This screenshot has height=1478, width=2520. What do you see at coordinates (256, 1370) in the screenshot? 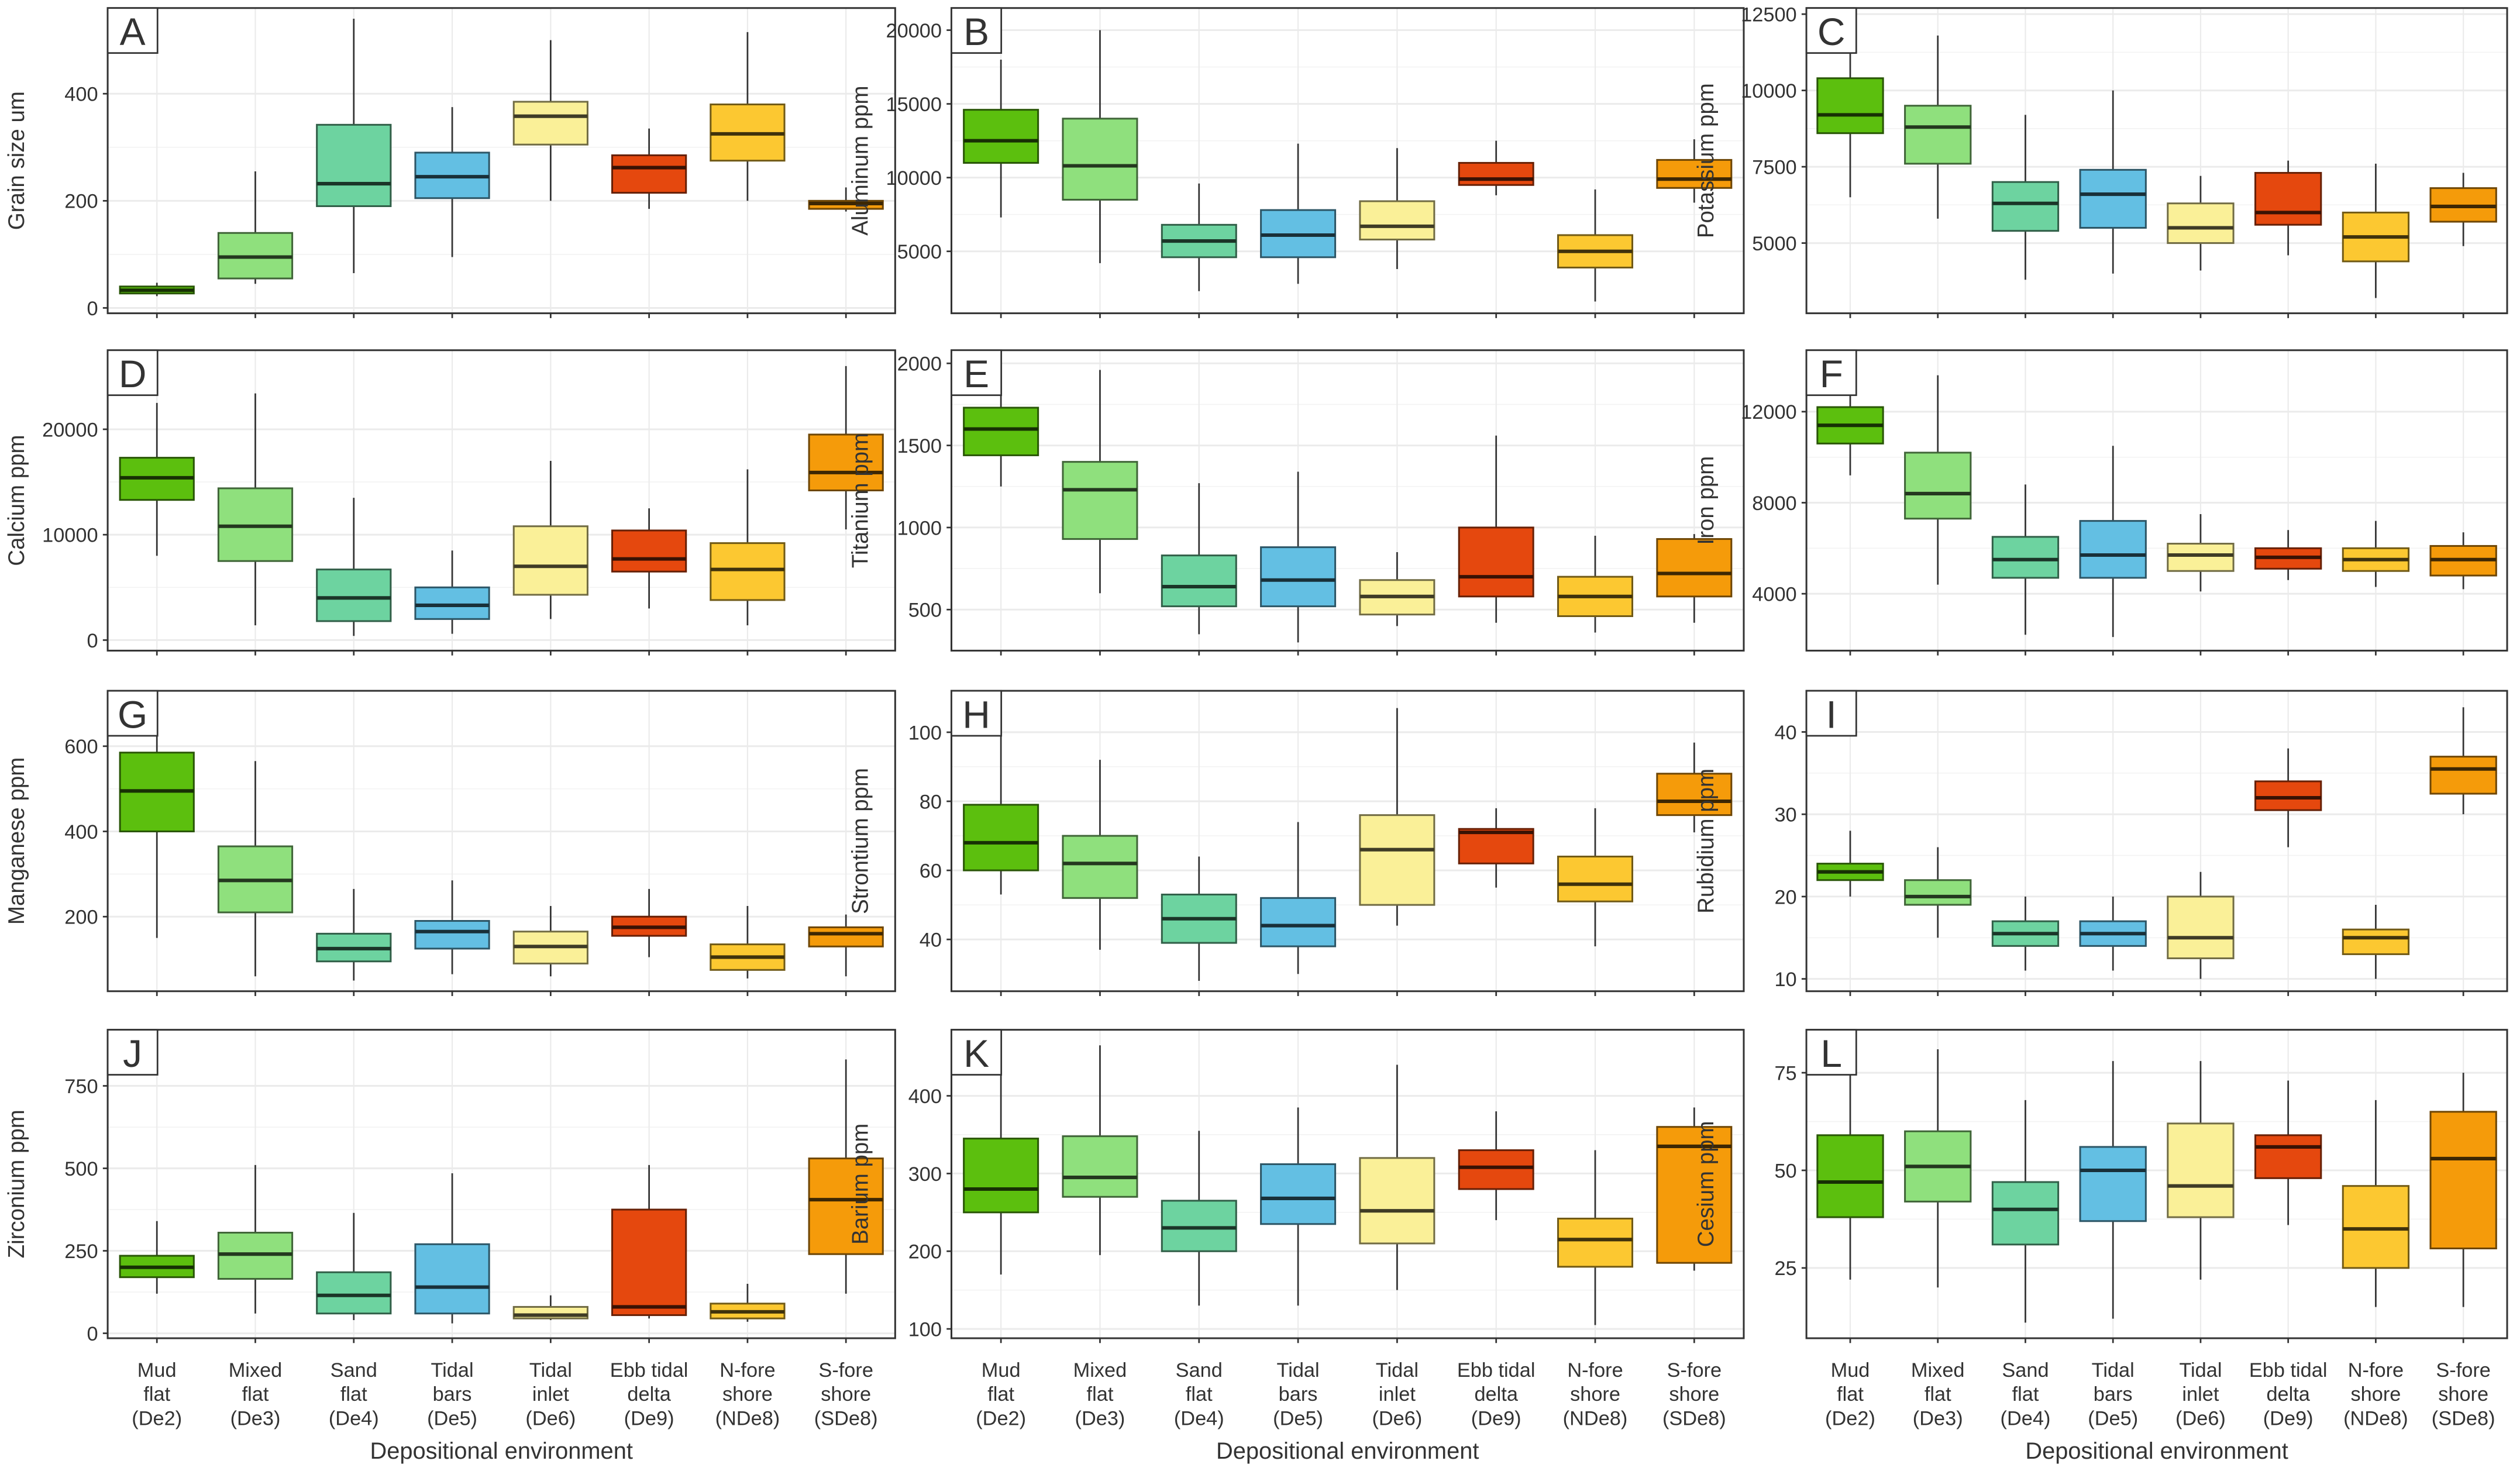
I see `x-tick-label: Mixed` at bounding box center [256, 1370].